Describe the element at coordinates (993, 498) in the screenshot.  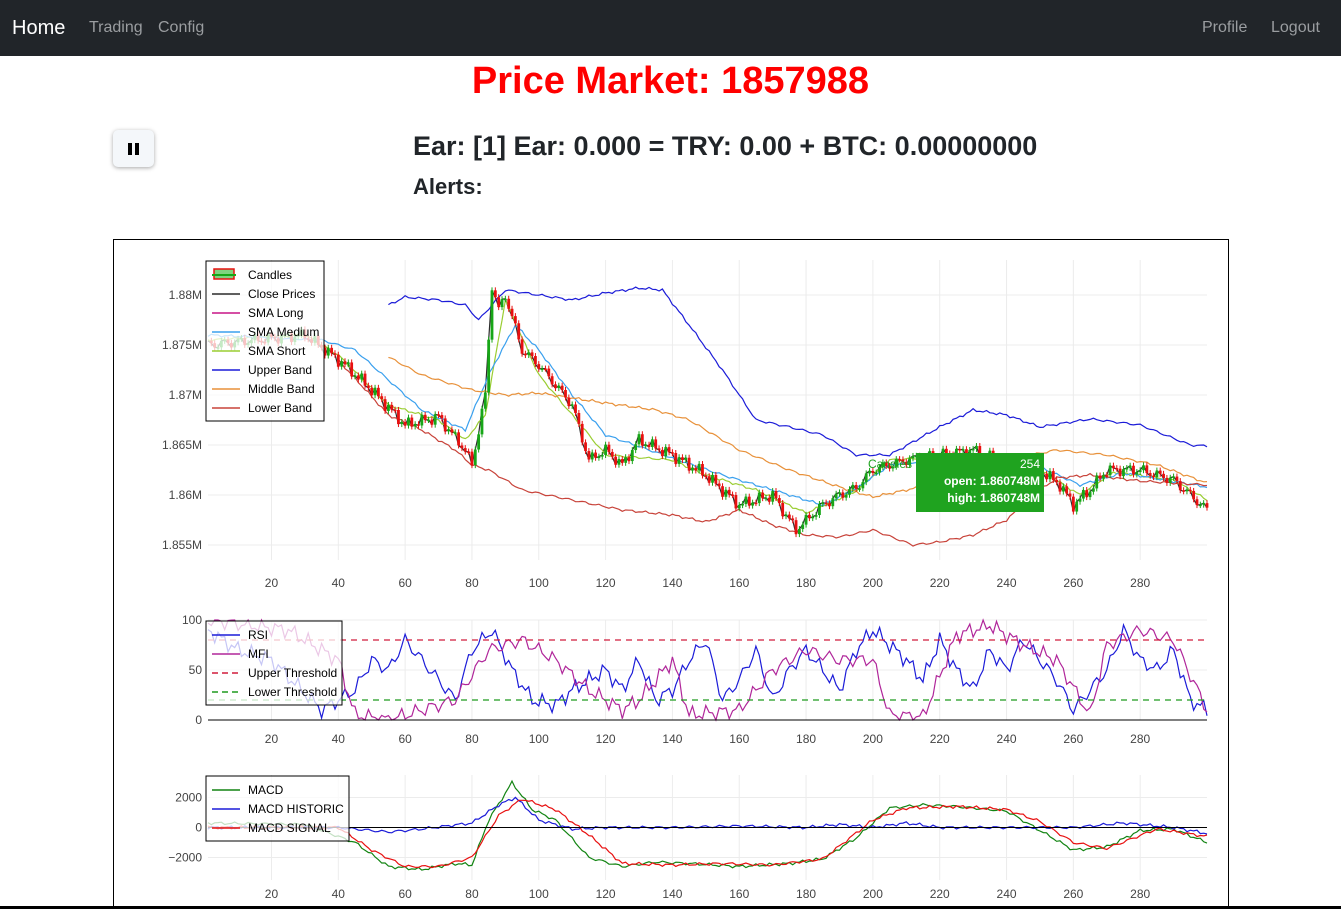
I see `tooltip-line: high: 1.860748M` at that location.